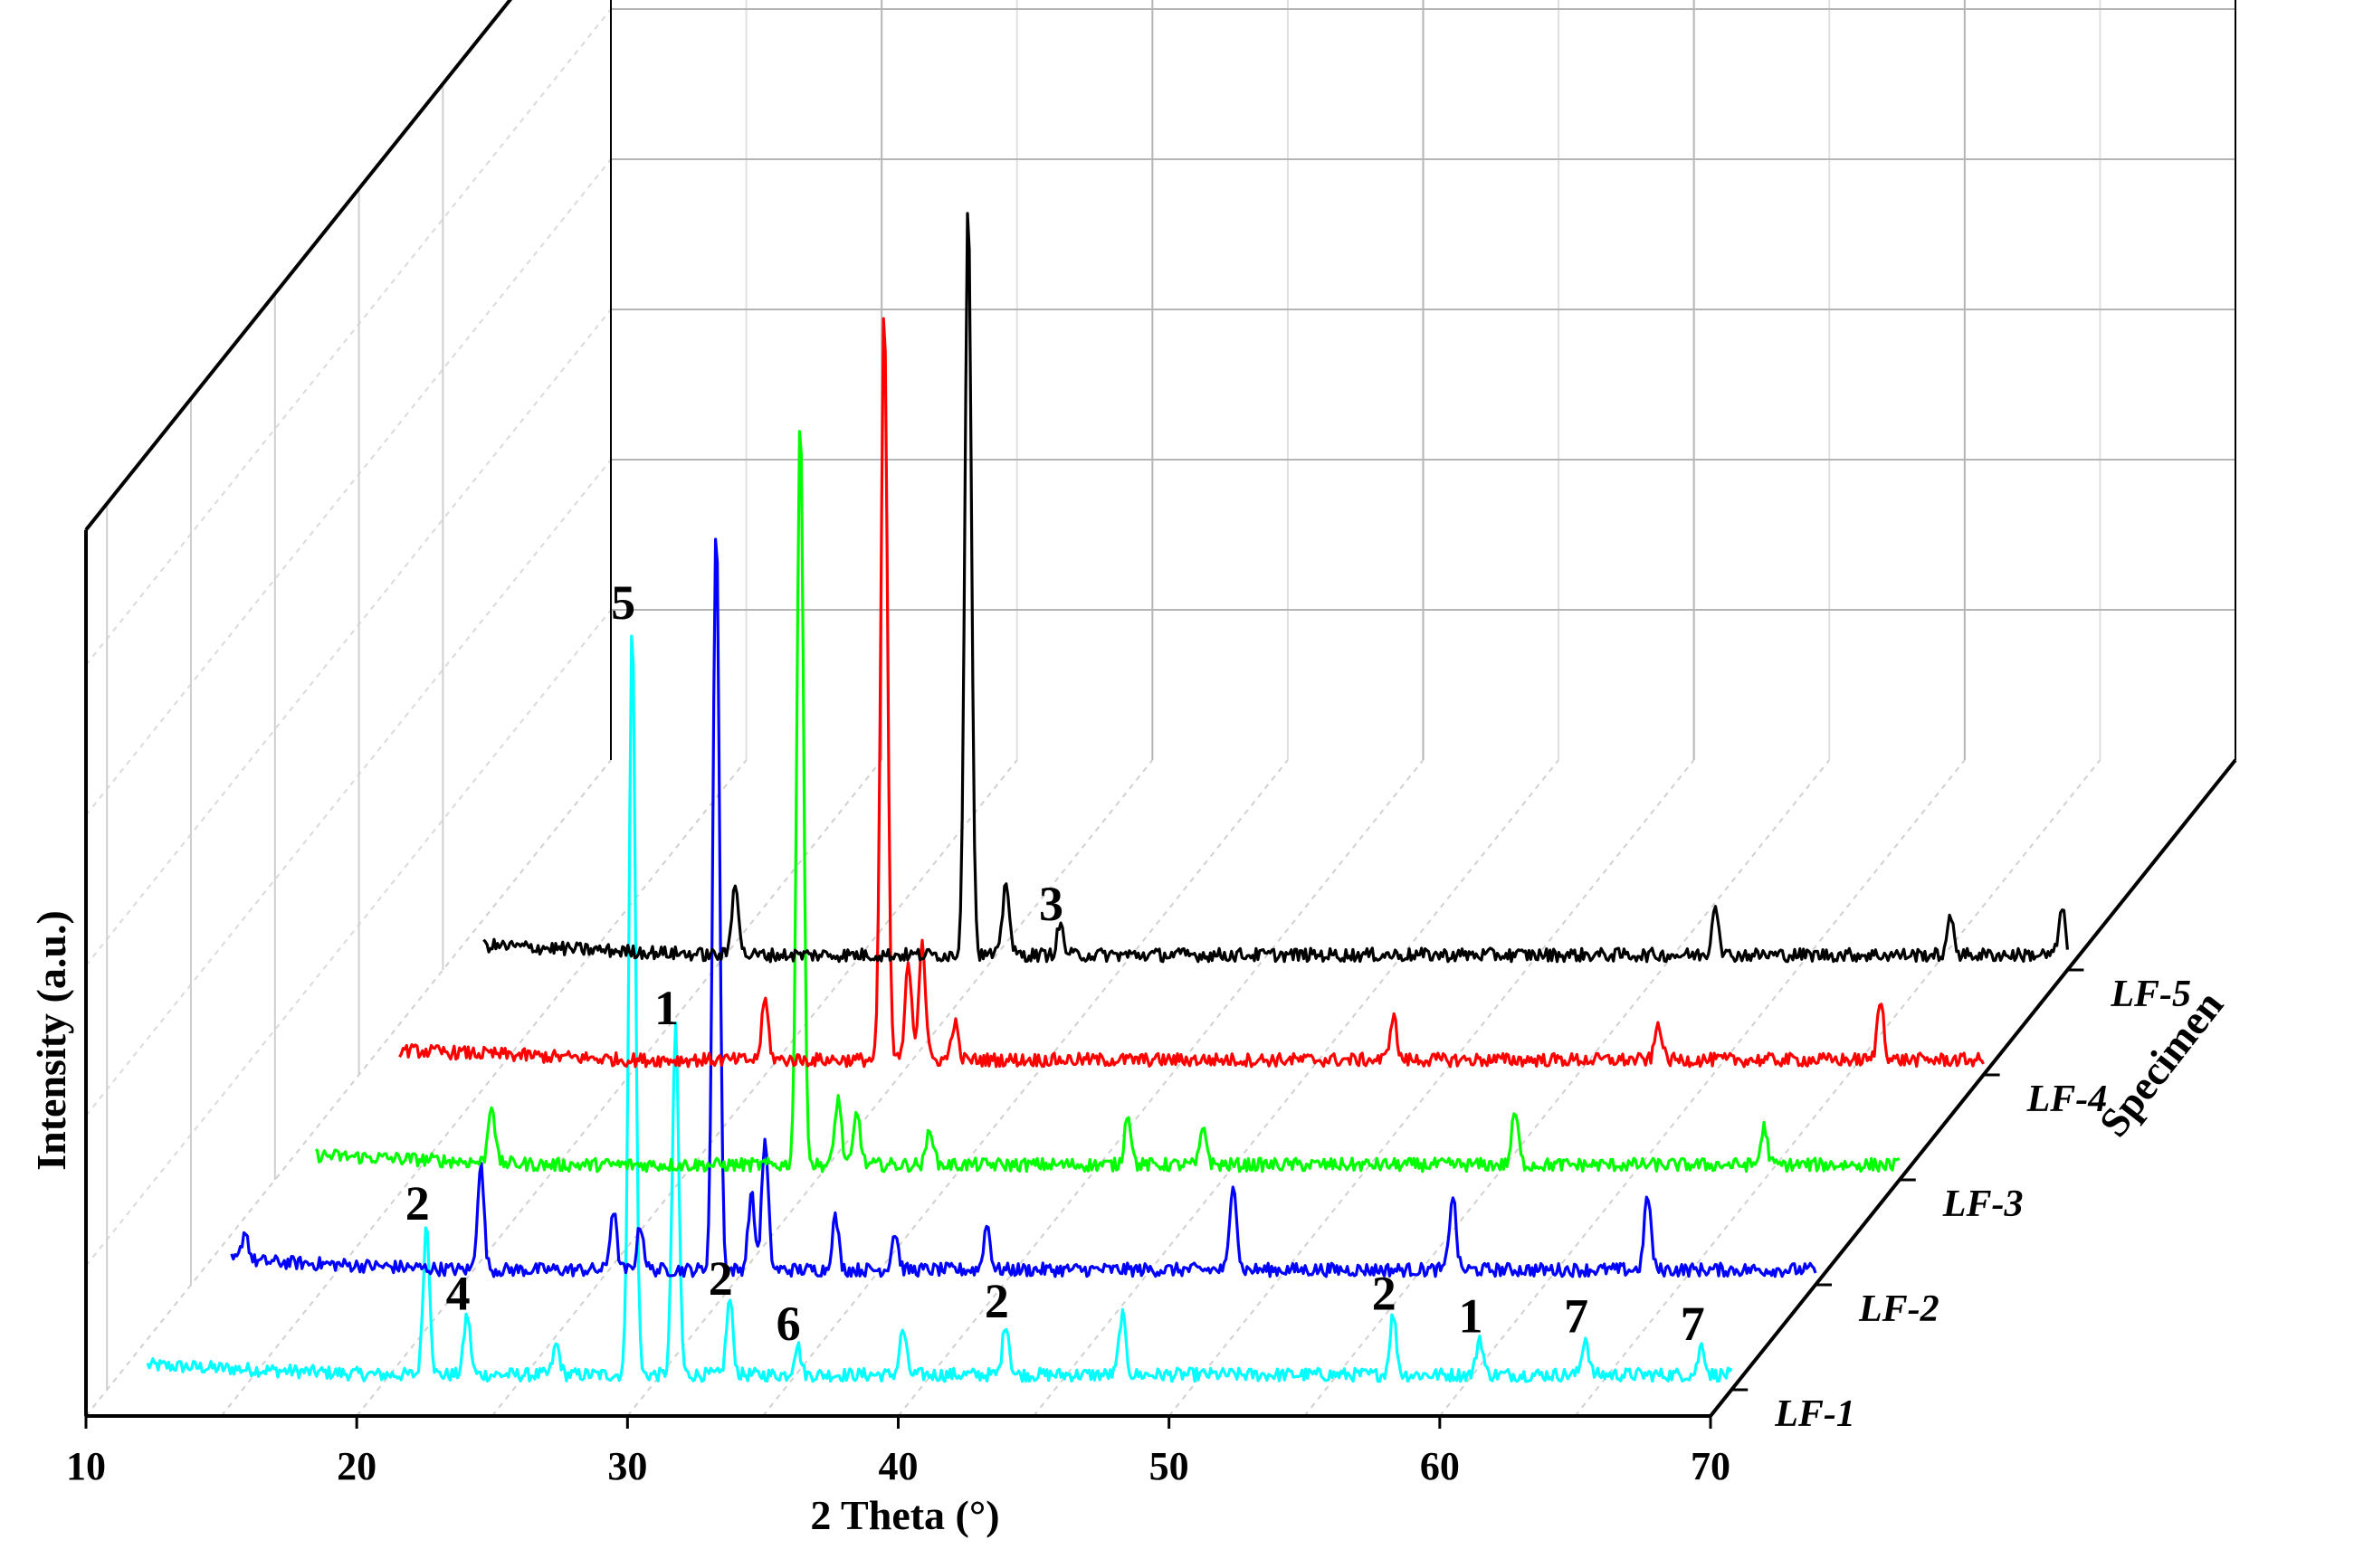 The image size is (2354, 1568). I want to click on top-left-edge, so click(299, 265).